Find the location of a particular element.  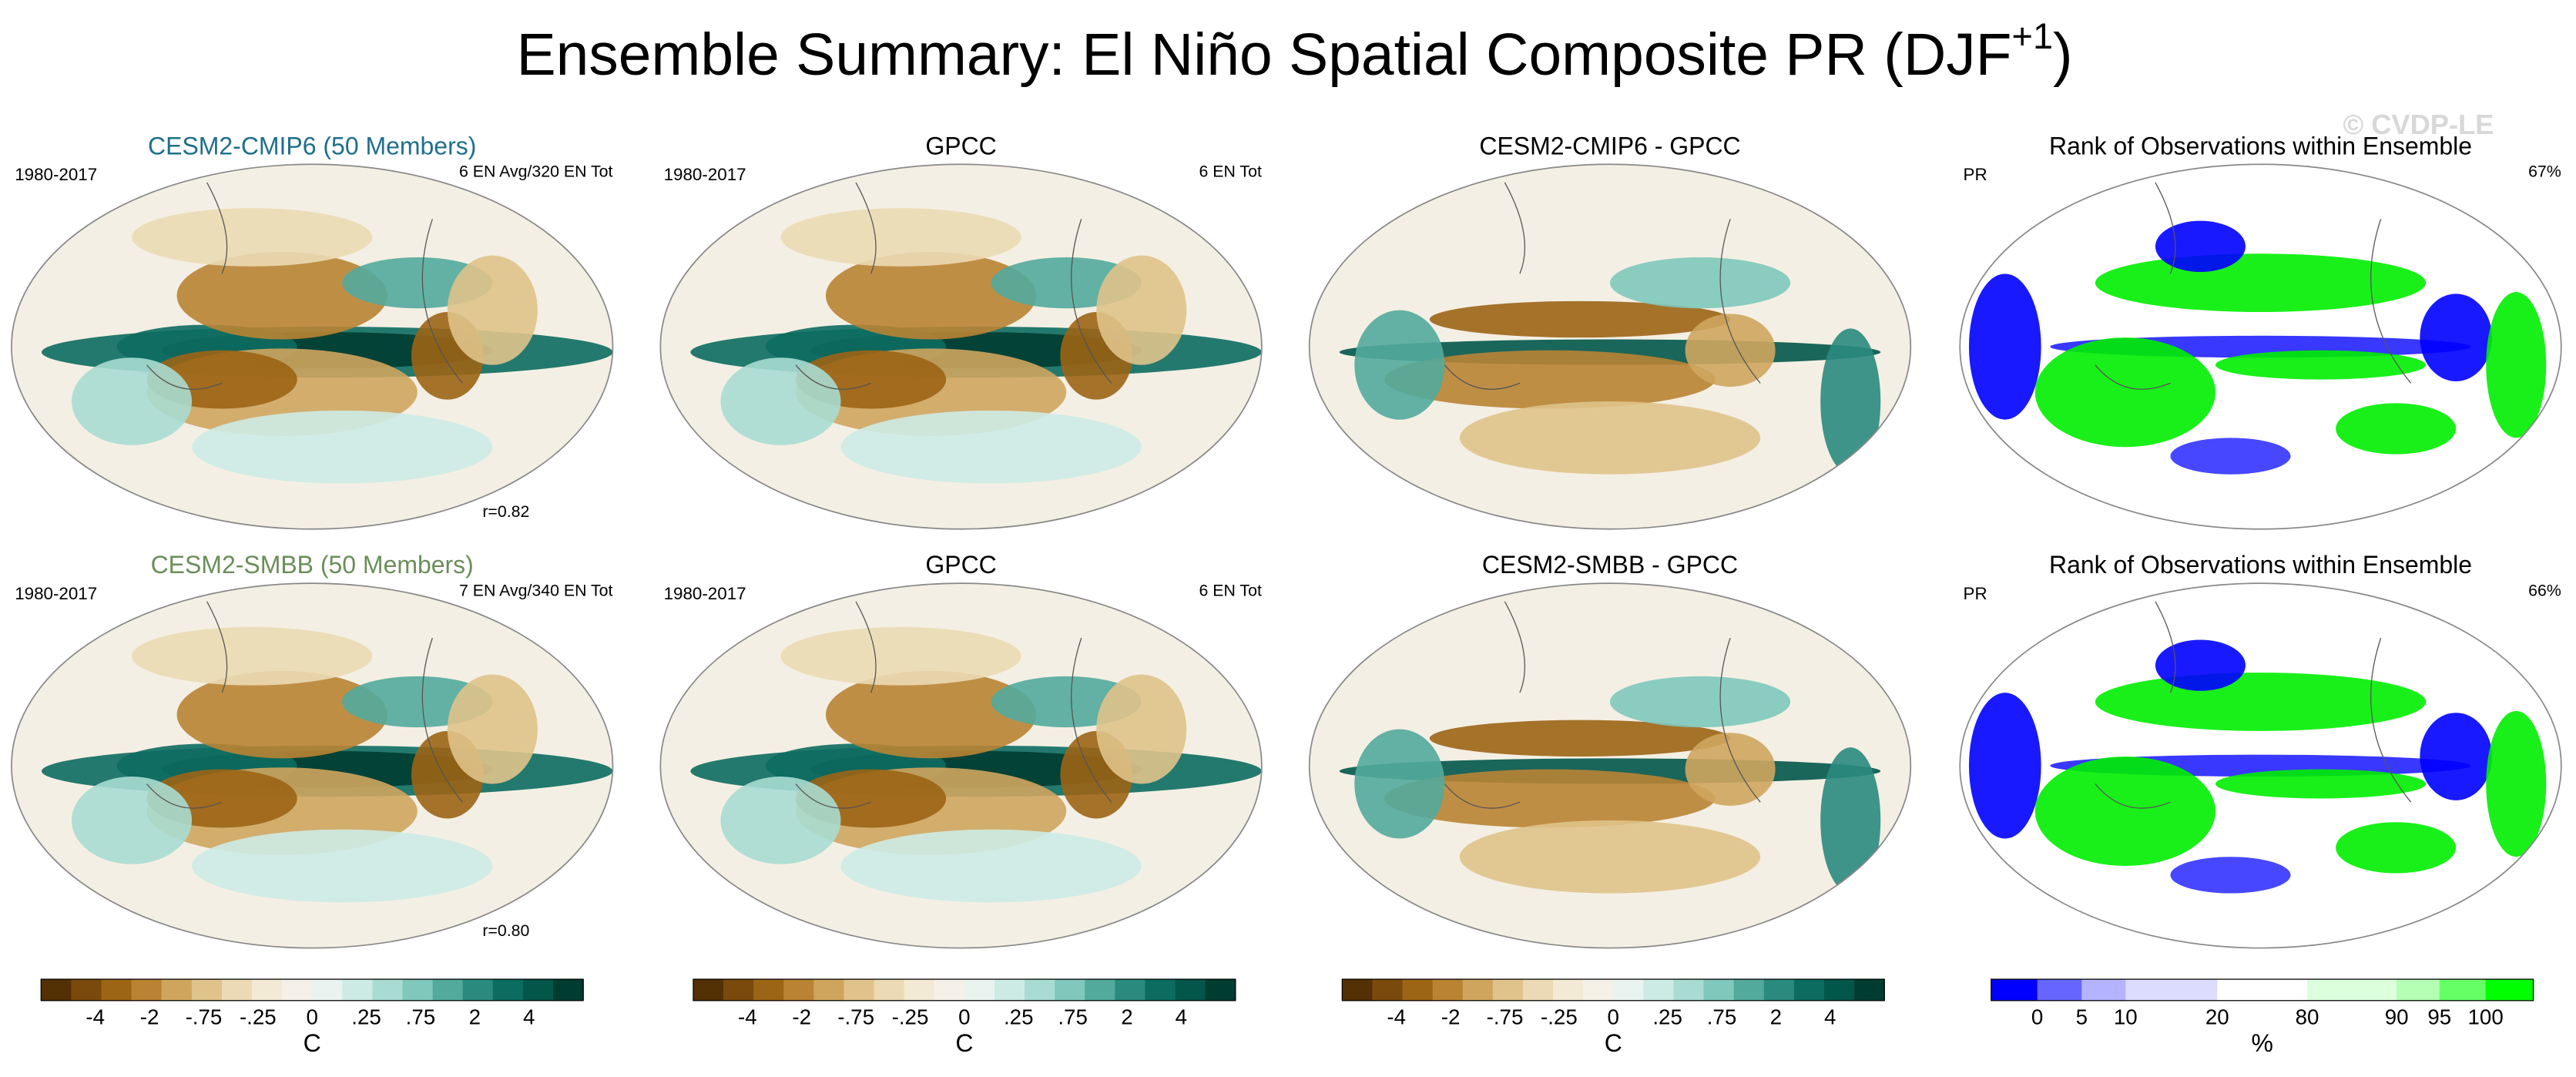

panel-right-label: 67% is located at coordinates (2544, 172).